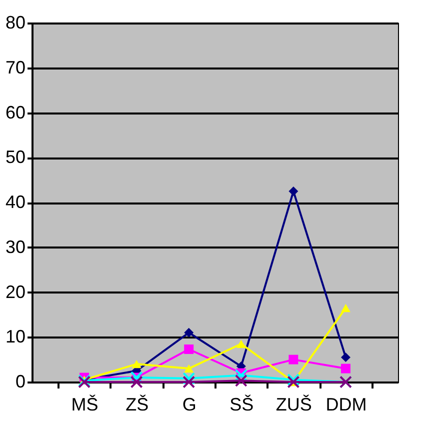 This screenshot has width=423, height=423. I want to click on x-tick-label: SŠ, so click(242, 404).